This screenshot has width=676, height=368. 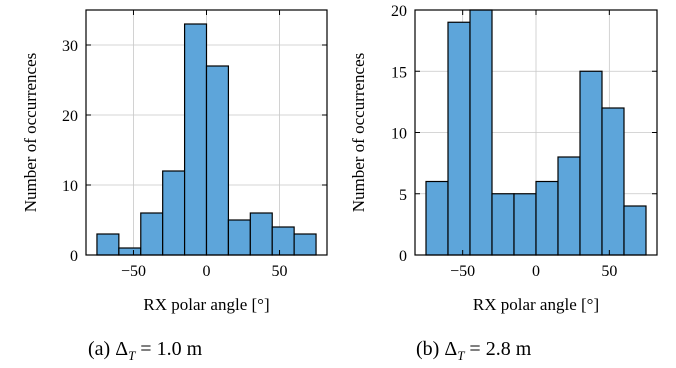 What do you see at coordinates (437, 349) in the screenshot?
I see `caption-b-text: (b) Δ` at bounding box center [437, 349].